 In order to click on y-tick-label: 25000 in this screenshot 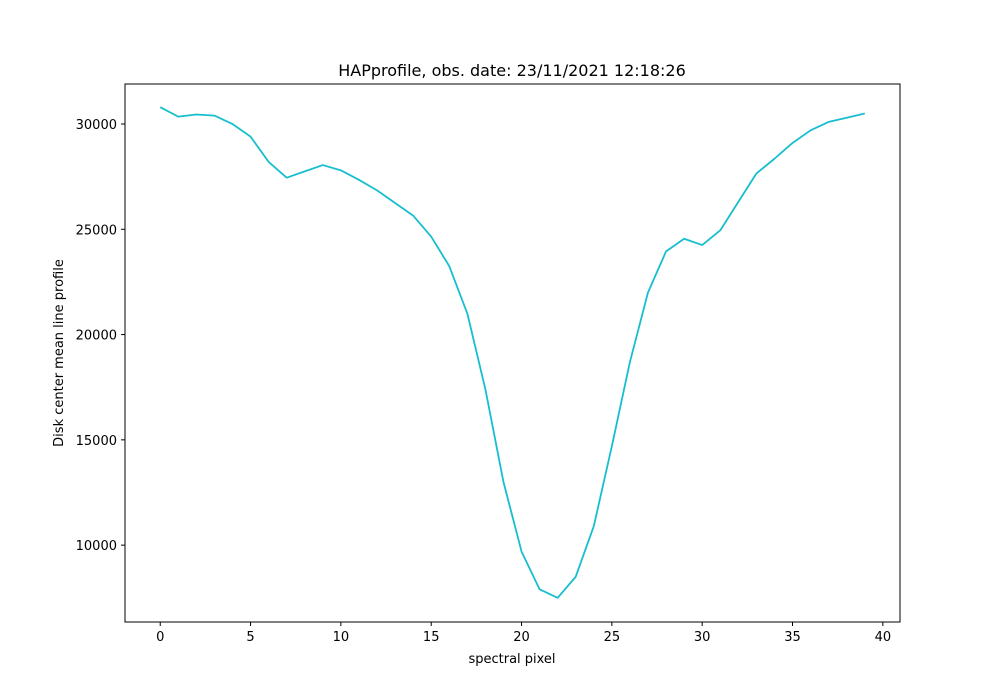, I will do `click(96, 230)`.